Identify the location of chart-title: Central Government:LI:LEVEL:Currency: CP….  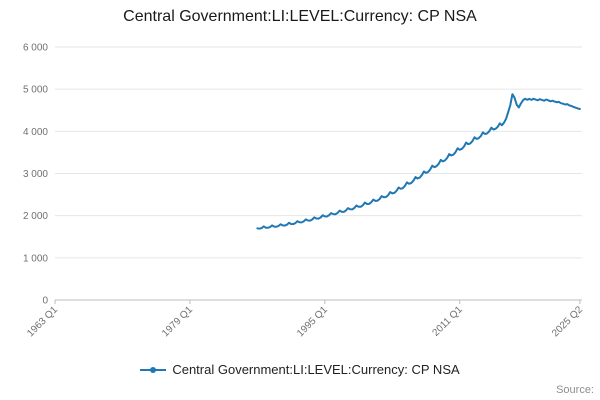
(300, 16).